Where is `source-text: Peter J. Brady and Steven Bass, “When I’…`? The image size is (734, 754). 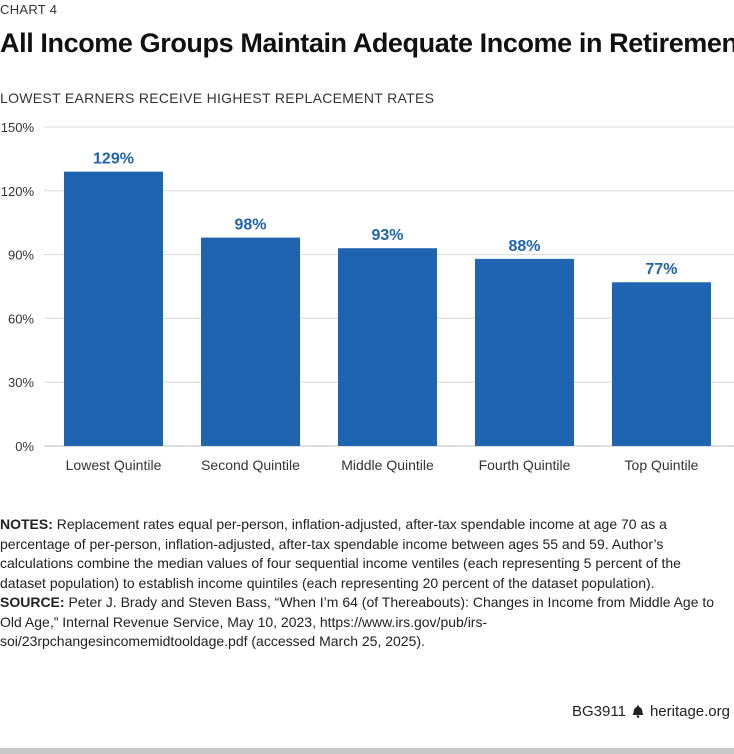
source-text: Peter J. Brady and Steven Bass, “When I’… is located at coordinates (357, 621).